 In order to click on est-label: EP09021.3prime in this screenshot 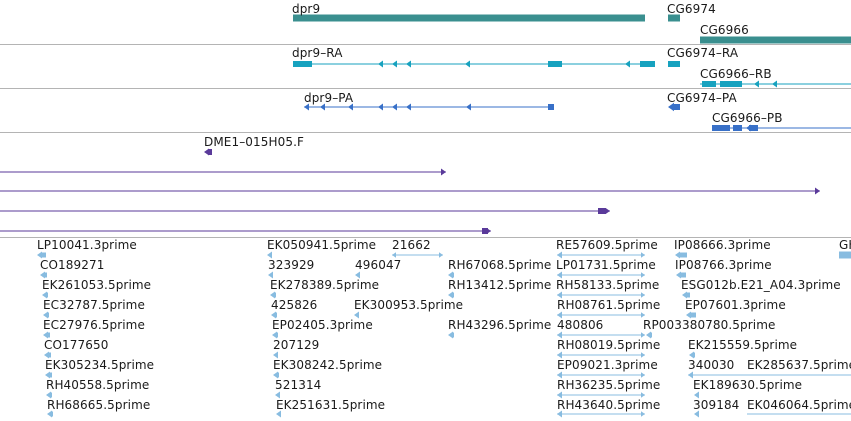, I will do `click(607, 365)`.